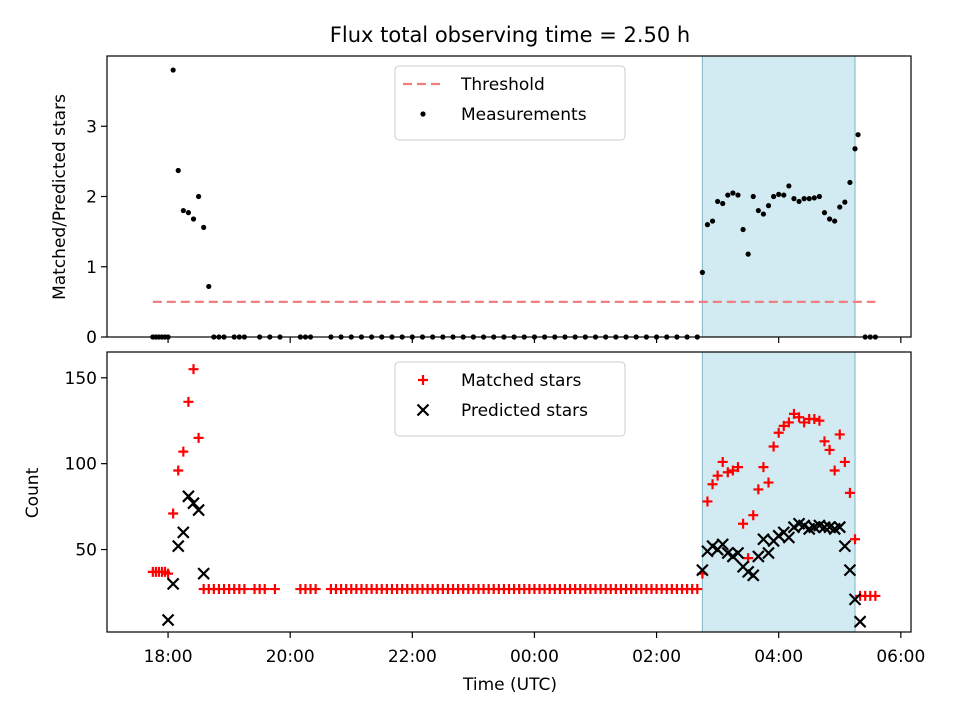 The width and height of the screenshot is (960, 720). I want to click on ytick-label: 100, so click(81, 465).